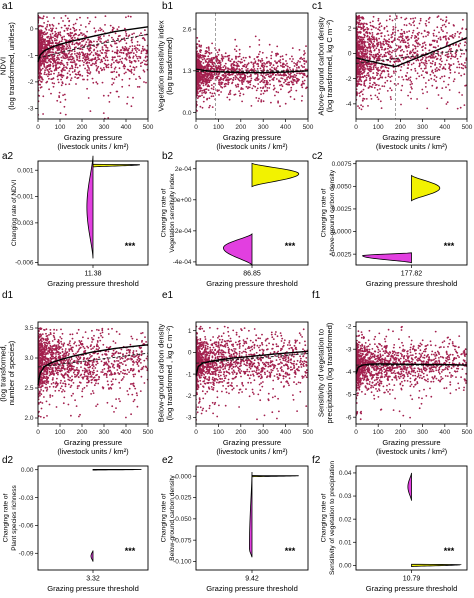 The width and height of the screenshot is (474, 598). What do you see at coordinates (252, 213) in the screenshot?
I see `plot-frame` at bounding box center [252, 213].